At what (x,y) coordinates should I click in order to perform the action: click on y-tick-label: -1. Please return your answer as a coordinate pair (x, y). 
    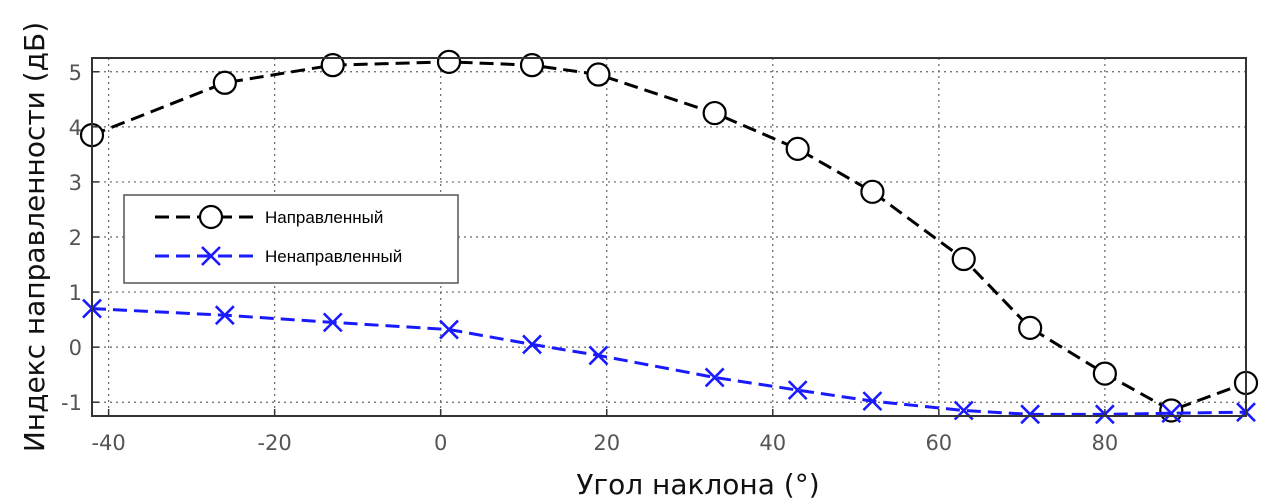
    Looking at the image, I should click on (71, 403).